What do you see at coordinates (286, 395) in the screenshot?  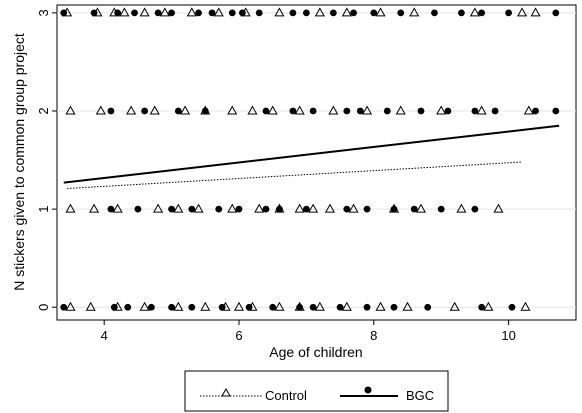 I see `legend-control-label: Control` at bounding box center [286, 395].